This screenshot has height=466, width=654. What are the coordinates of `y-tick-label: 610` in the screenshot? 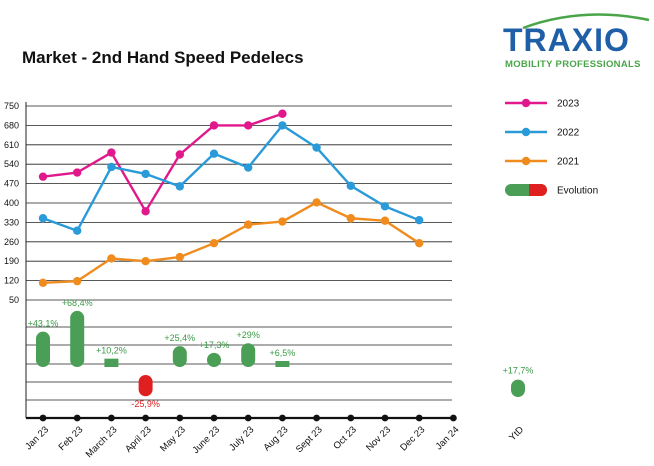 It's located at (11, 145).